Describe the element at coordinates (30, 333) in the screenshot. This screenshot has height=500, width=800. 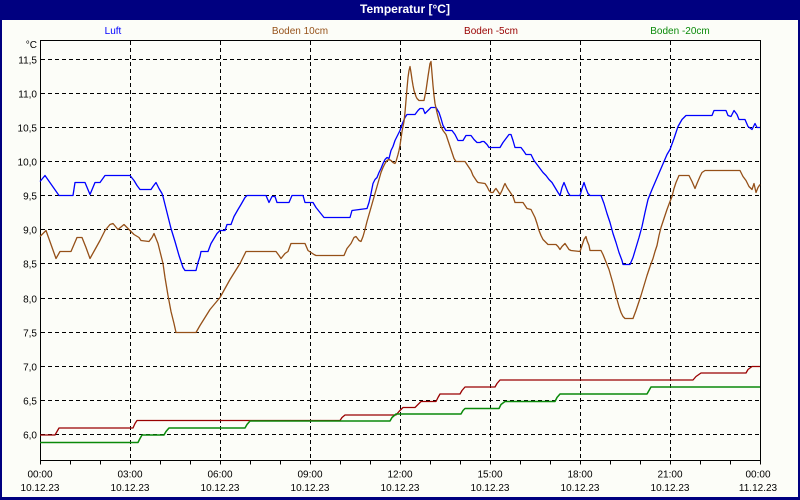
I see `svg-text: 7,5` at that location.